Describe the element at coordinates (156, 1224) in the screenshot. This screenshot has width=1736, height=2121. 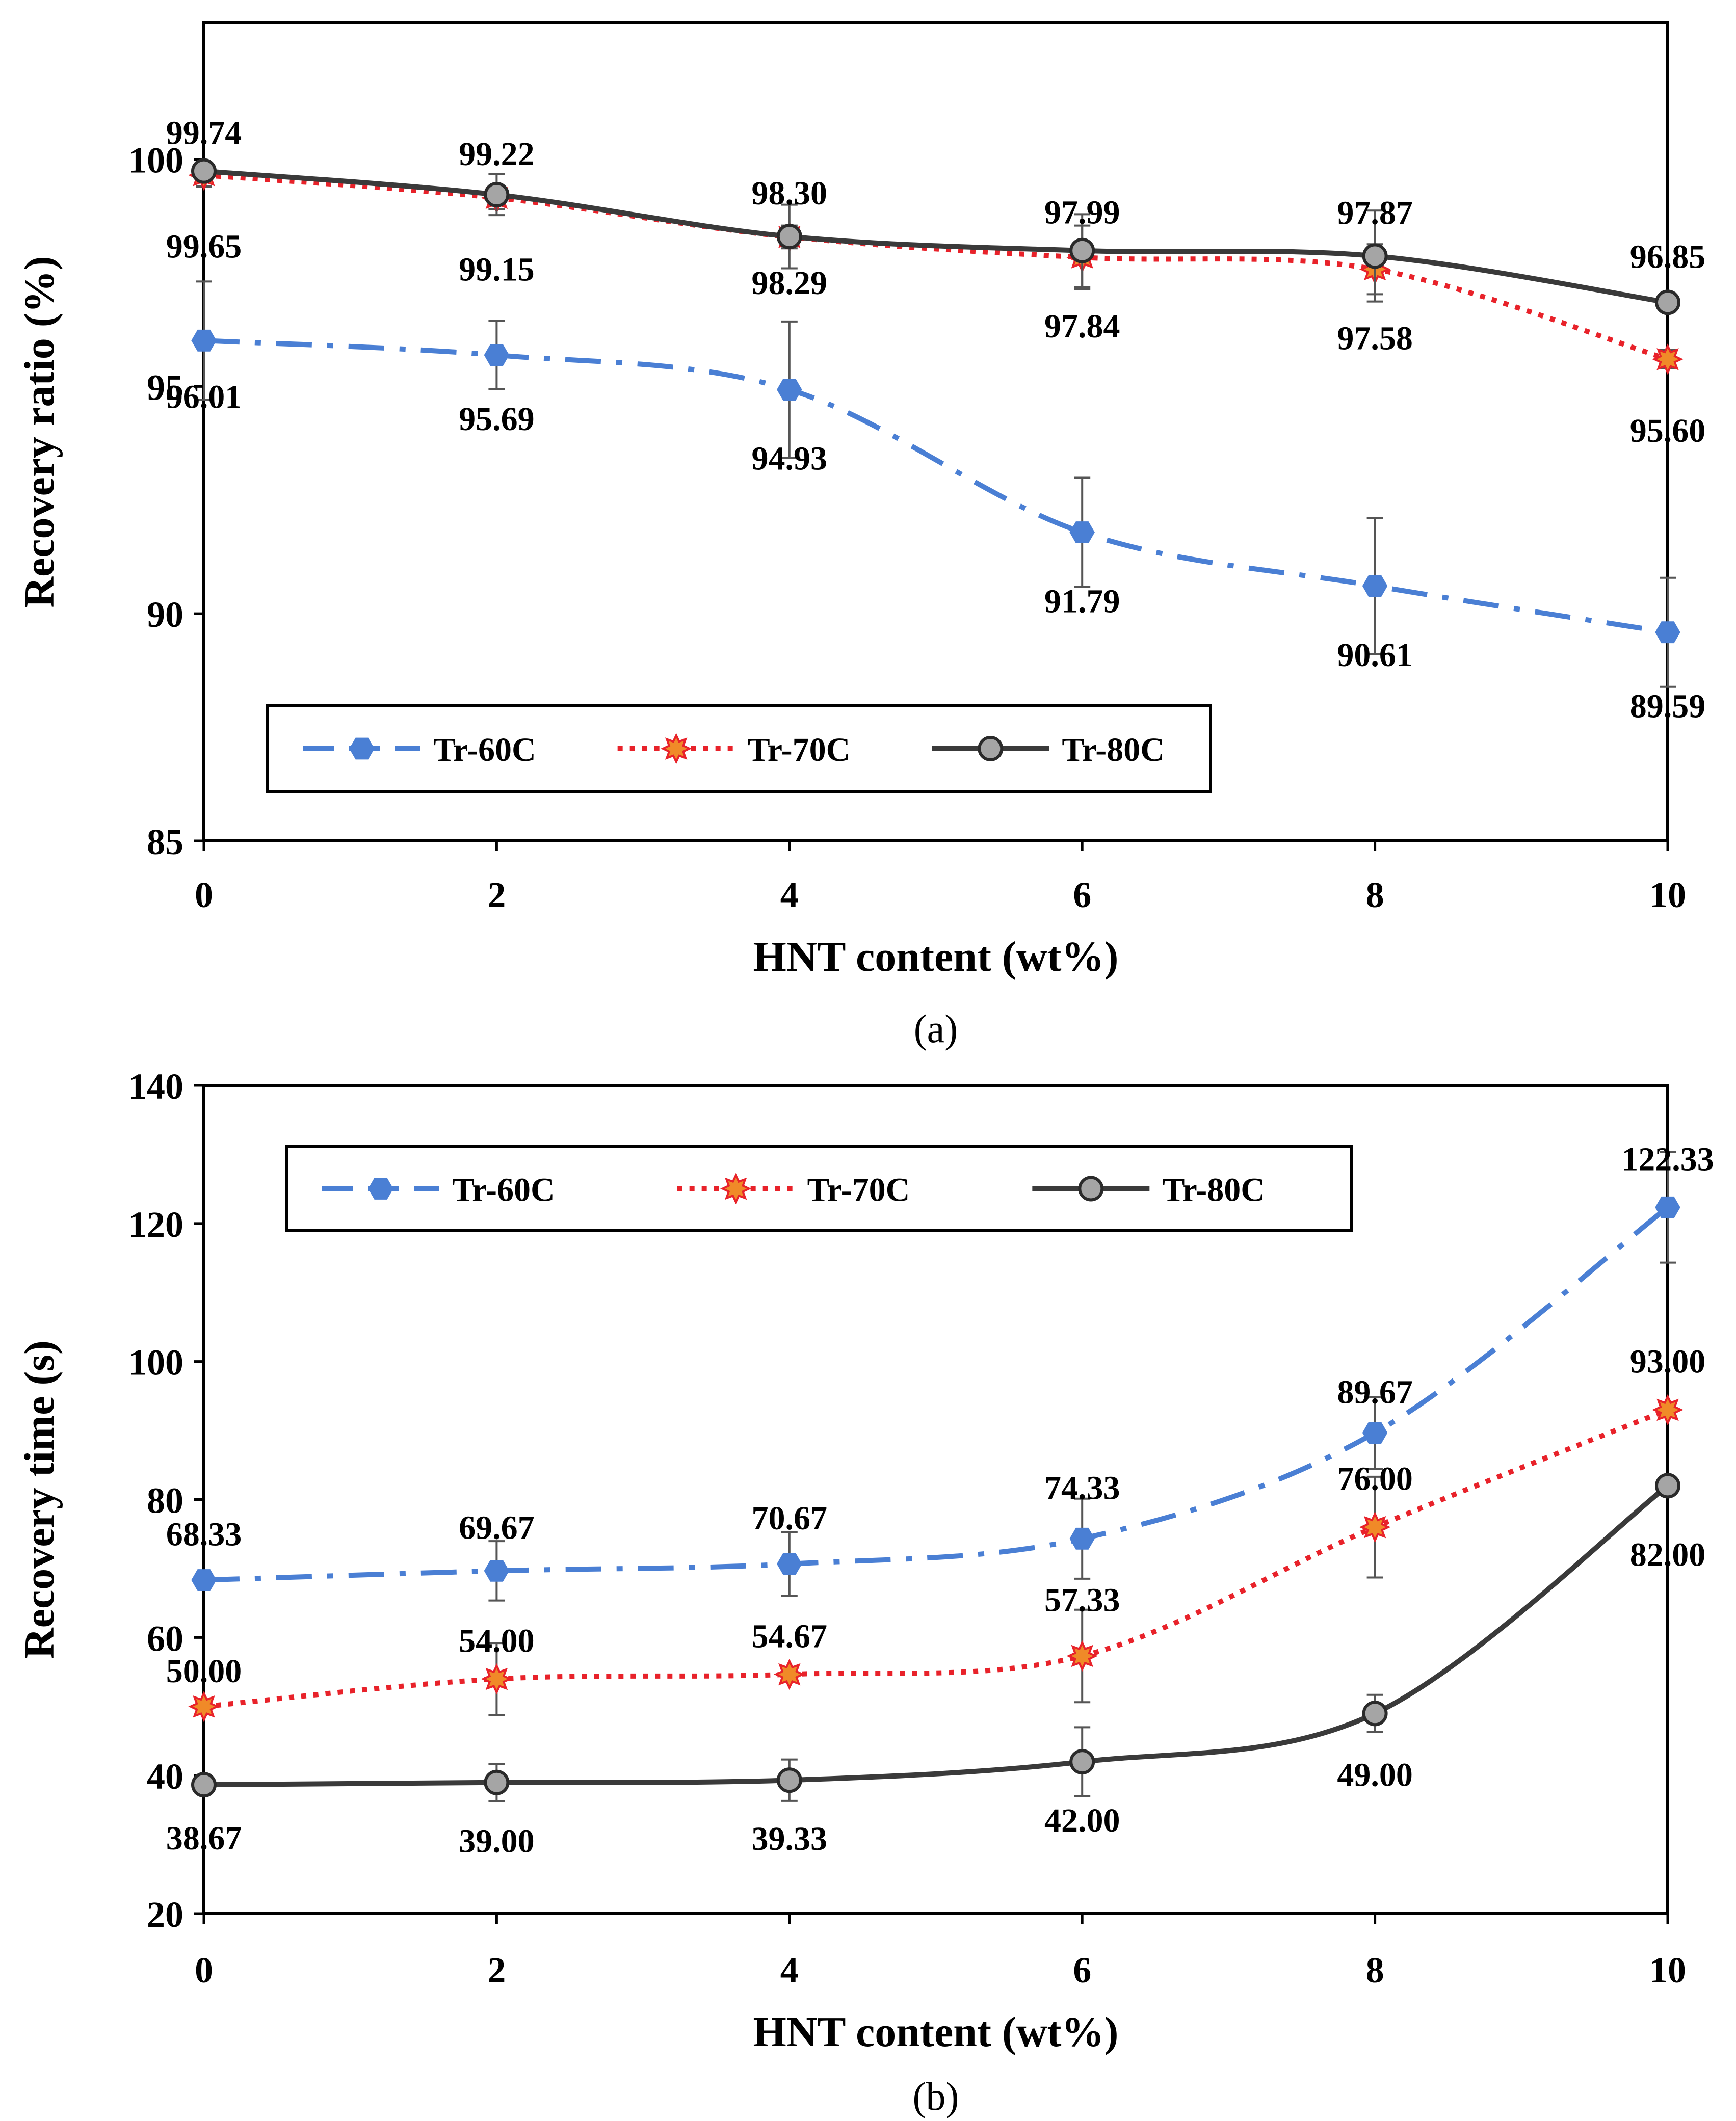
I see `y-tick-label: 120` at that location.